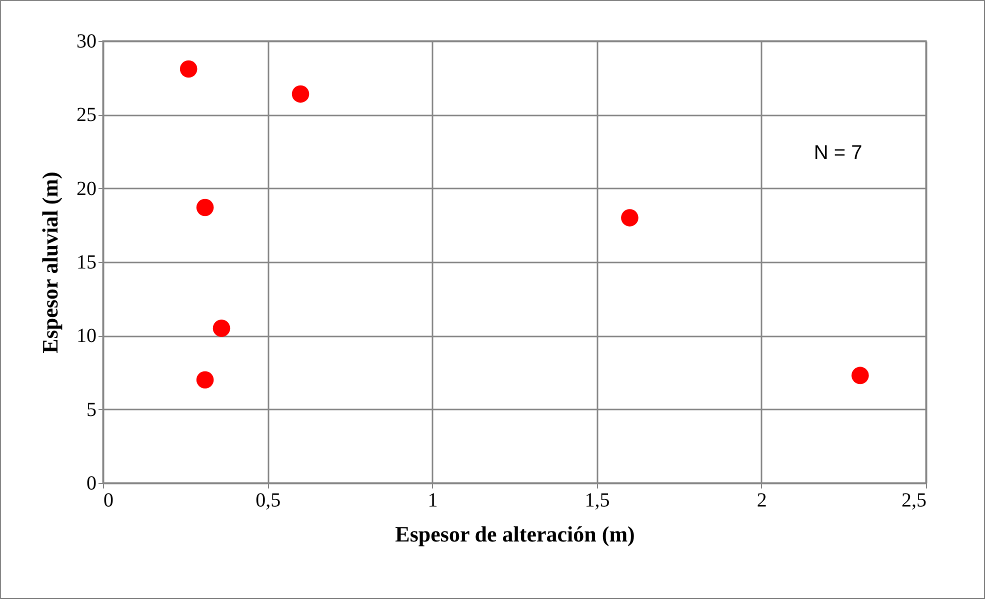  Describe the element at coordinates (86, 189) in the screenshot. I see `y-tick-label: 20` at that location.